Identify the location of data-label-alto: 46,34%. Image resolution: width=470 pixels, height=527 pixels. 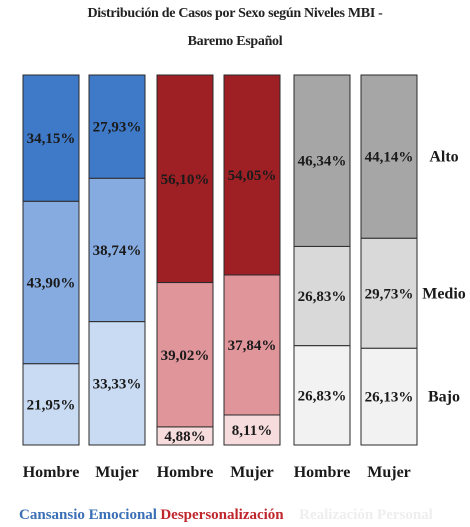
(322, 162).